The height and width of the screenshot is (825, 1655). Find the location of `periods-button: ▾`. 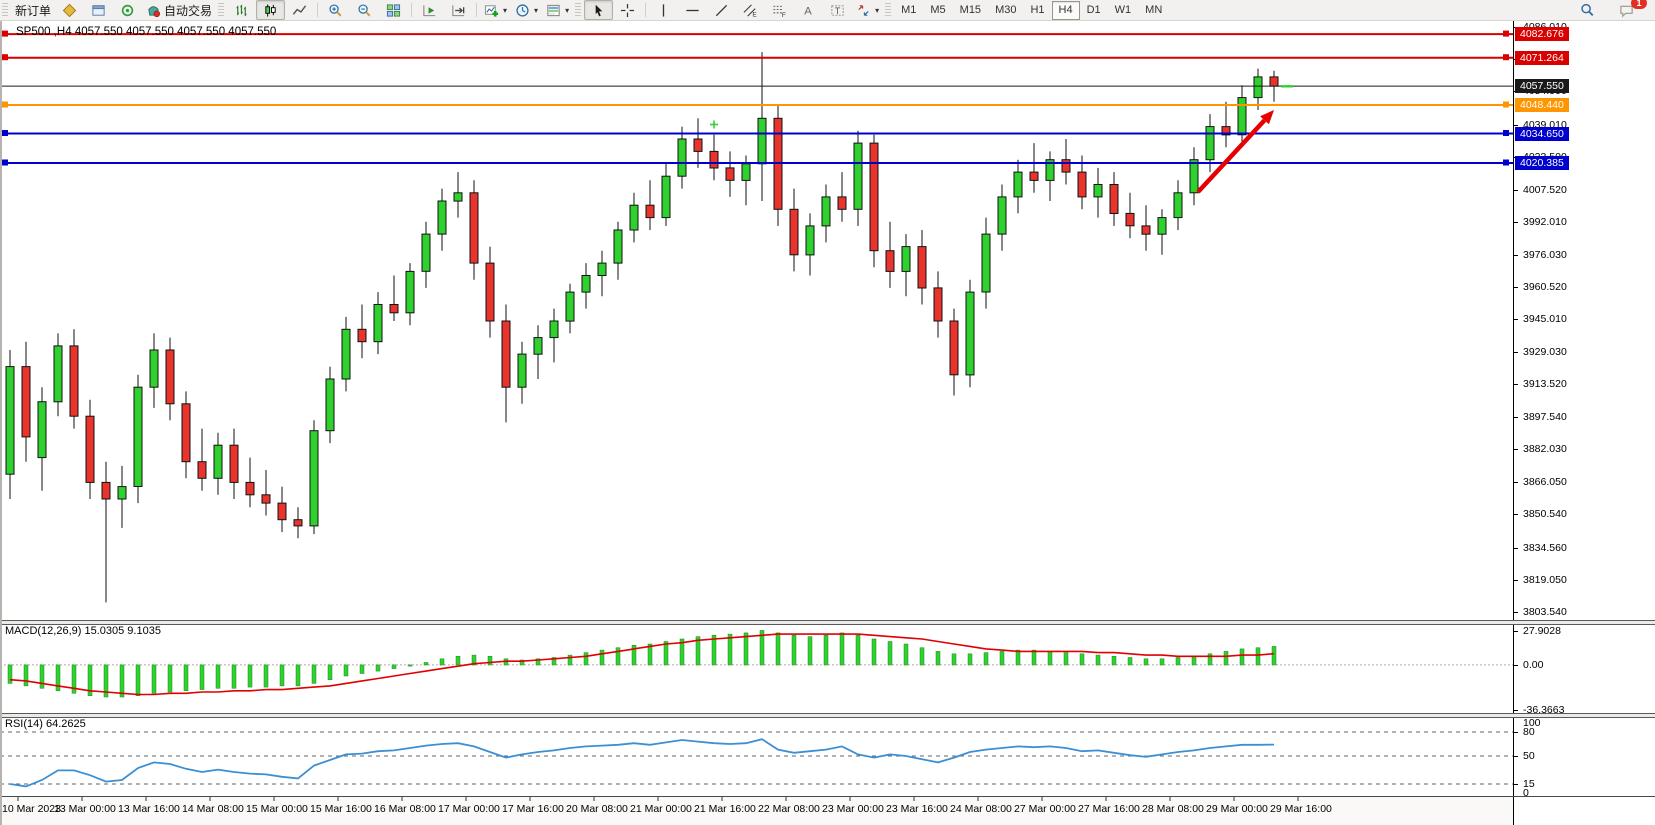

periods-button: ▾ is located at coordinates (526, 10).